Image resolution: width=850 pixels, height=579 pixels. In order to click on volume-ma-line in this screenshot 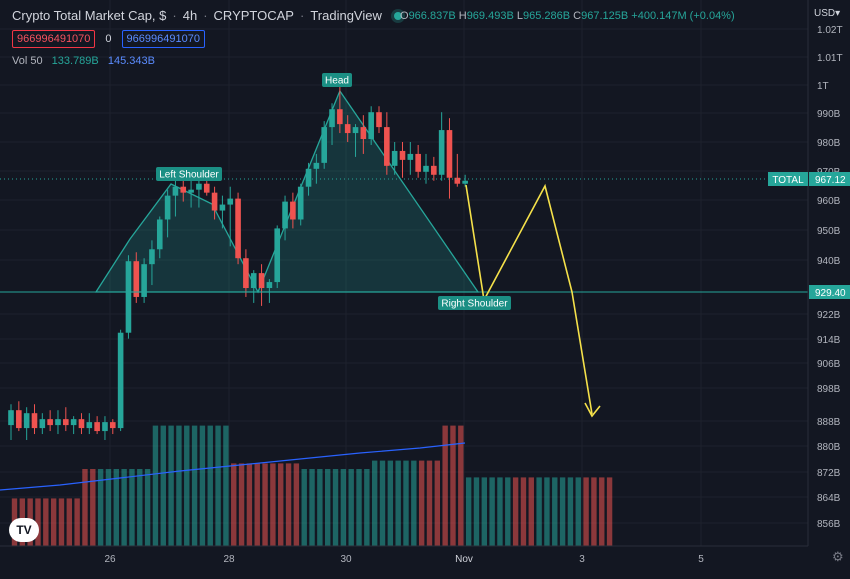, I will do `click(233, 466)`.